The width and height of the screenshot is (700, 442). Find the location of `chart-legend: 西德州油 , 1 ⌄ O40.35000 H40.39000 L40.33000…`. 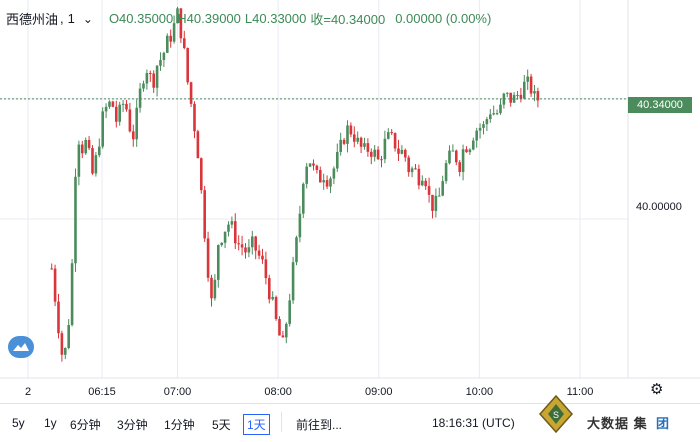

chart-legend: 西德州油 , 1 ⌄ O40.35000 H40.39000 L40.33000… is located at coordinates (250, 18).